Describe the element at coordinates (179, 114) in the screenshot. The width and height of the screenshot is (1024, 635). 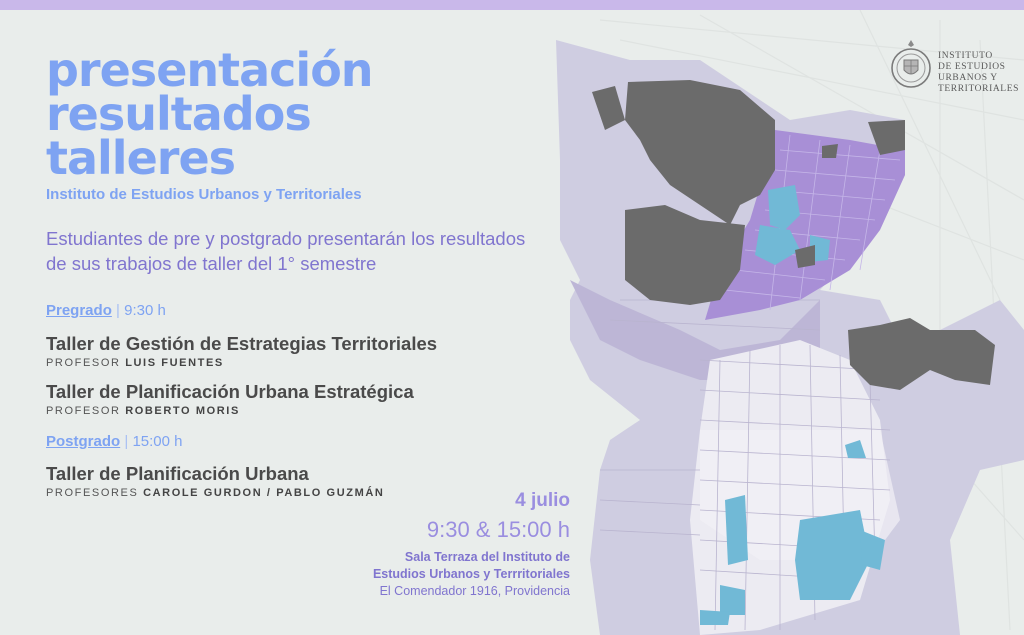
I see `title-line-2: resultados` at that location.